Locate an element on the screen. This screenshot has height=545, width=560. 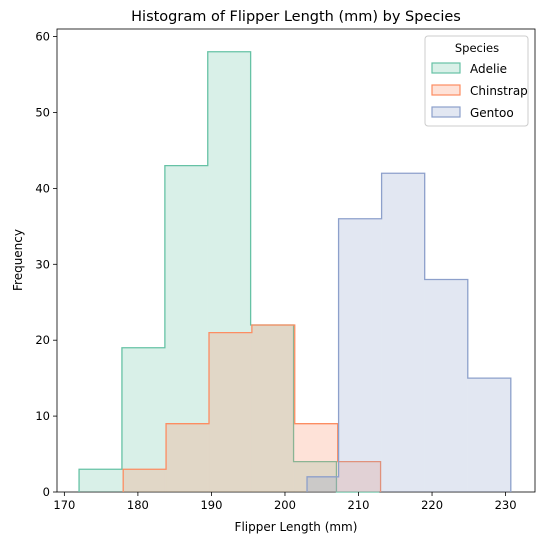
x-tick-label: 220 is located at coordinates (432, 505).